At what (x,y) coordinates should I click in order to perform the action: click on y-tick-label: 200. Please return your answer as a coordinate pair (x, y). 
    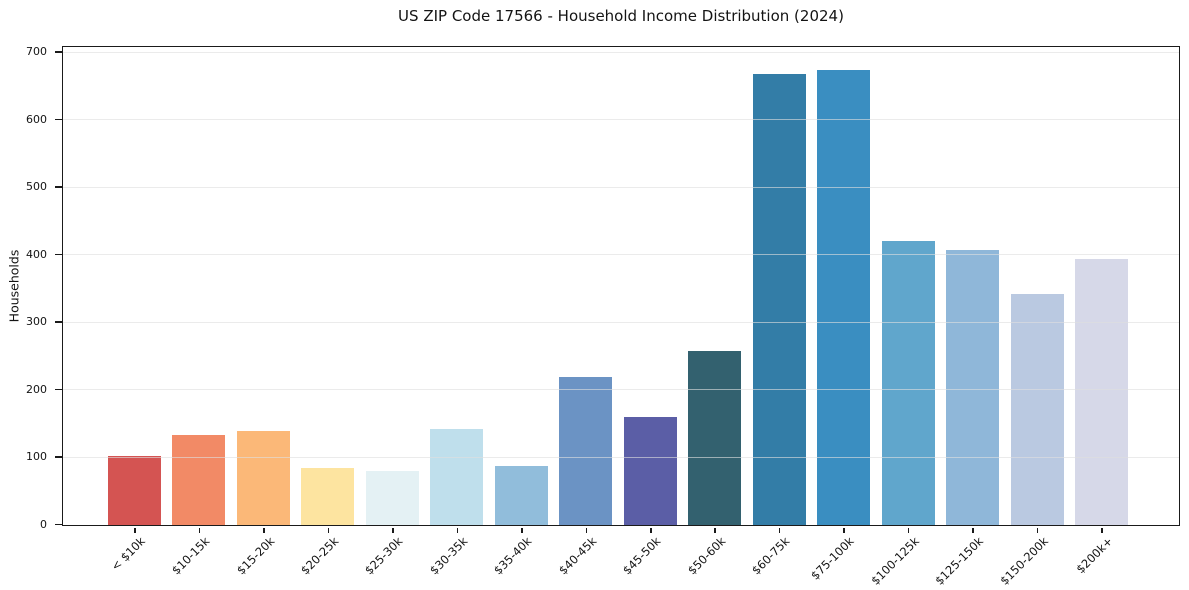
    Looking at the image, I should click on (36, 389).